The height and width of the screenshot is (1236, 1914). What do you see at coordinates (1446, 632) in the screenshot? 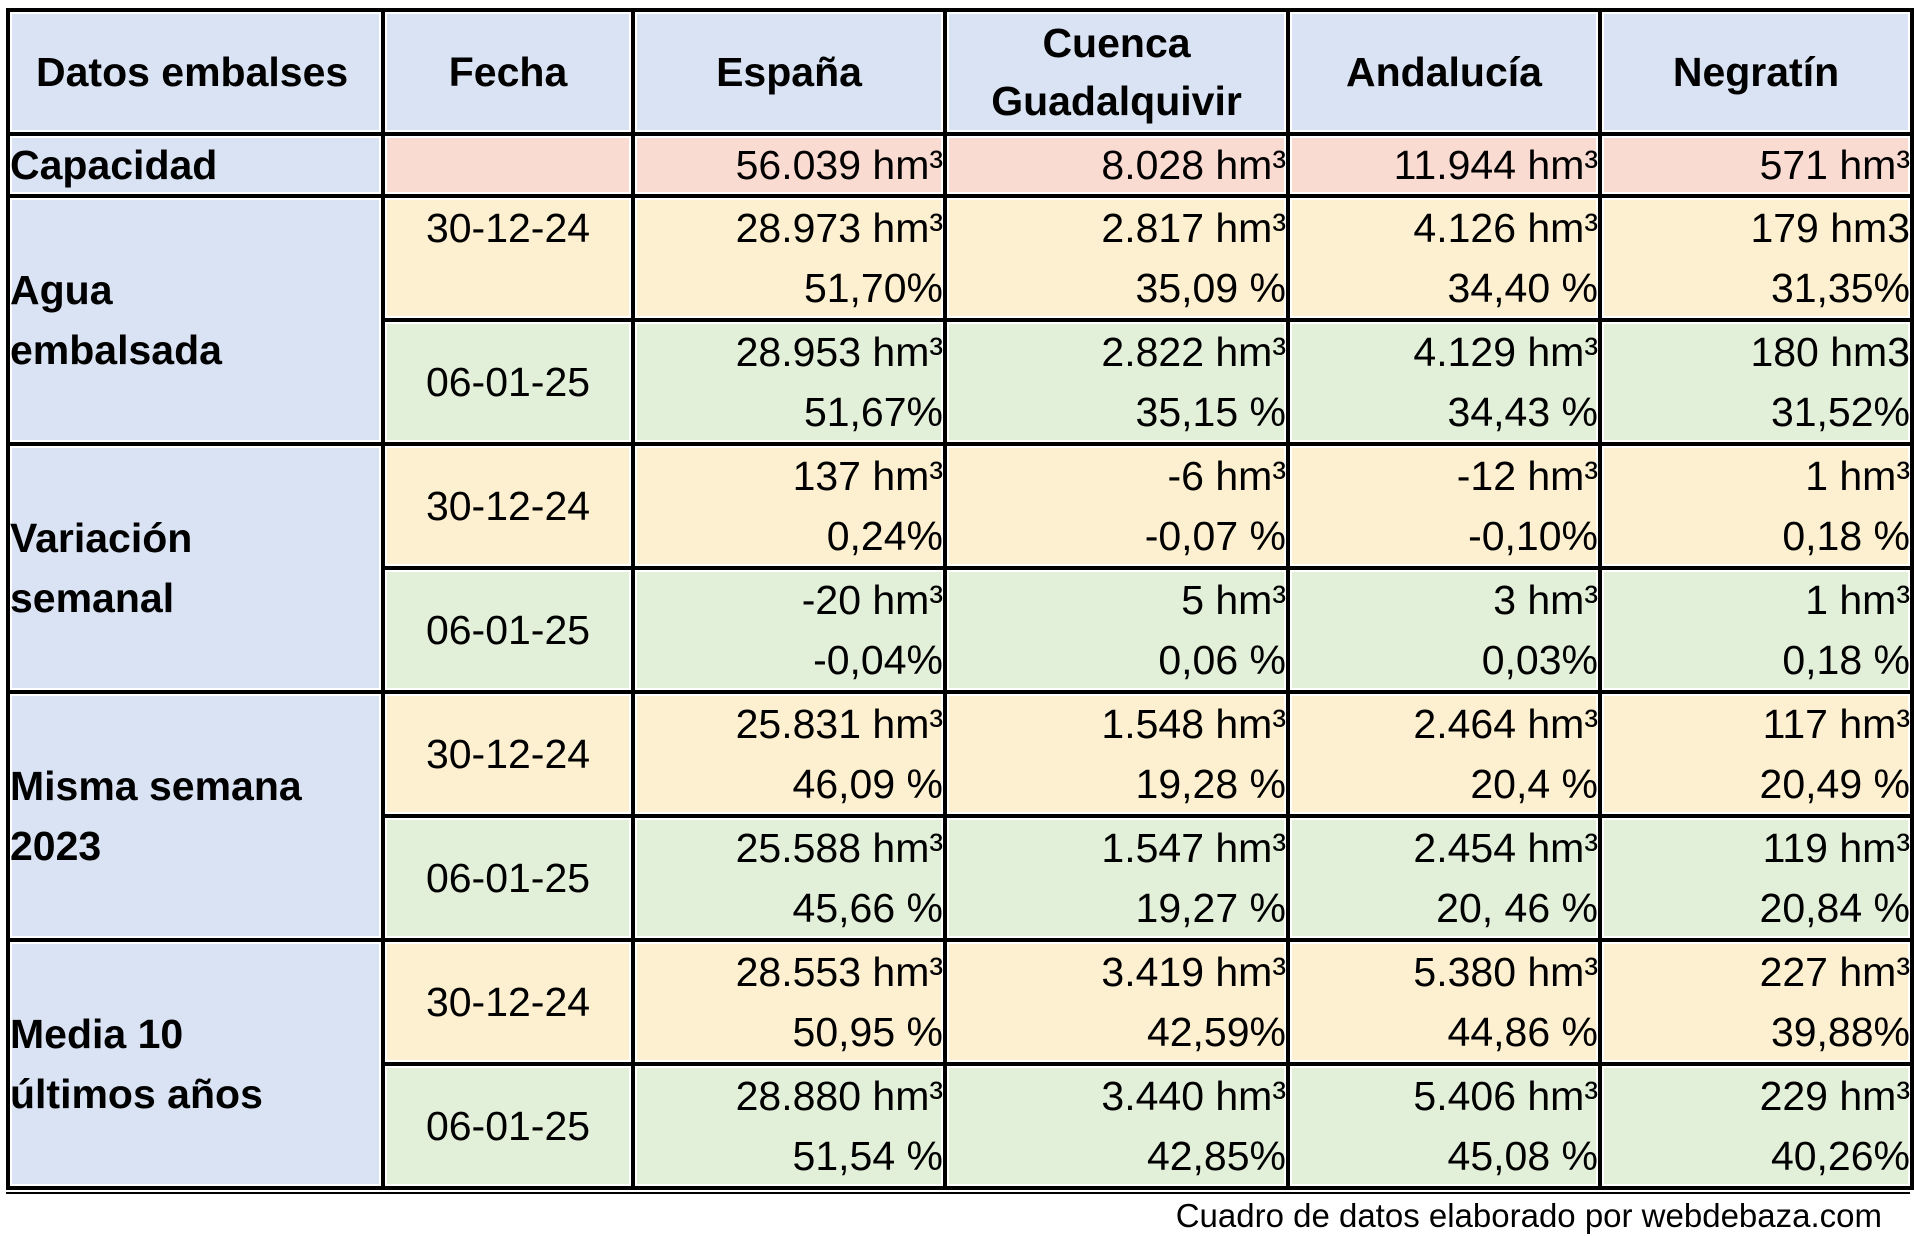
I see `value-cell-andalucia: 3 hm³ 0,03%` at bounding box center [1446, 632].